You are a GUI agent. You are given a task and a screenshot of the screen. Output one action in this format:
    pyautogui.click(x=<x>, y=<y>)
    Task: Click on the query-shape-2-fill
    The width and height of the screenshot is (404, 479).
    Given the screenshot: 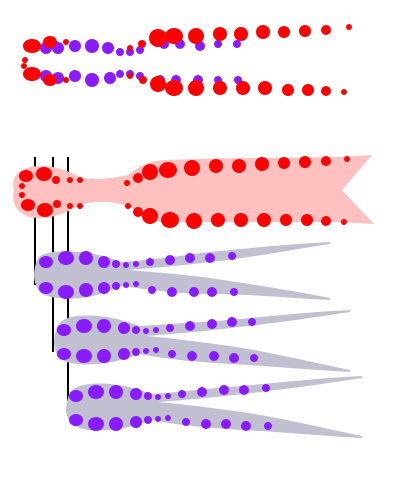 What is the action you would take?
    pyautogui.click(x=202, y=341)
    